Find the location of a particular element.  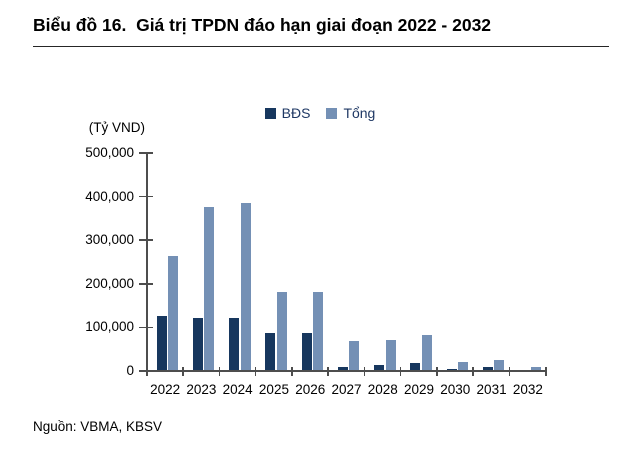

x-axis-tick-label: 2022 is located at coordinates (165, 389).